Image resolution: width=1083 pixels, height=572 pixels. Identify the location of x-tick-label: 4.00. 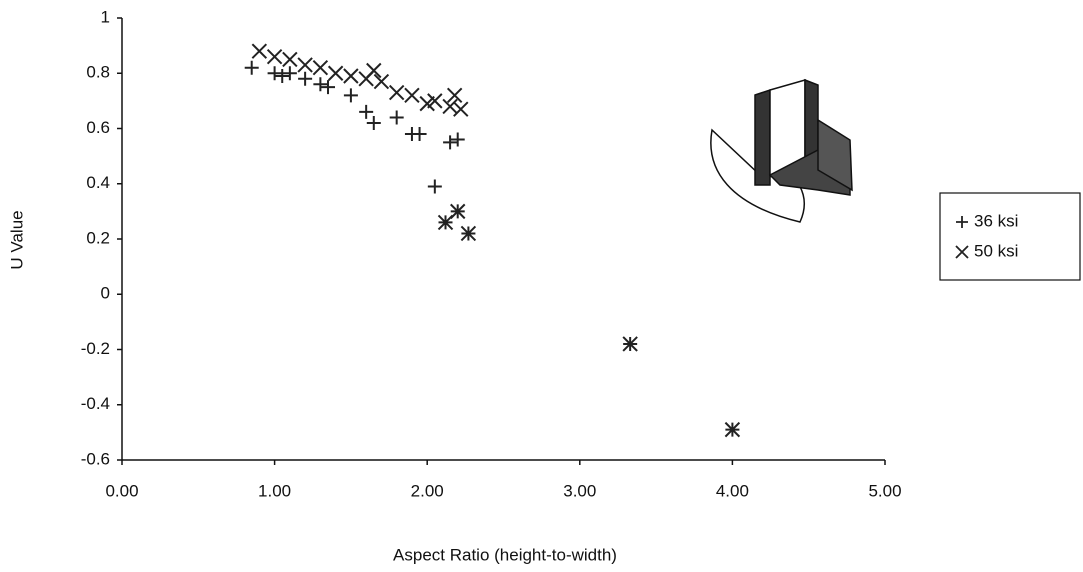
(732, 490).